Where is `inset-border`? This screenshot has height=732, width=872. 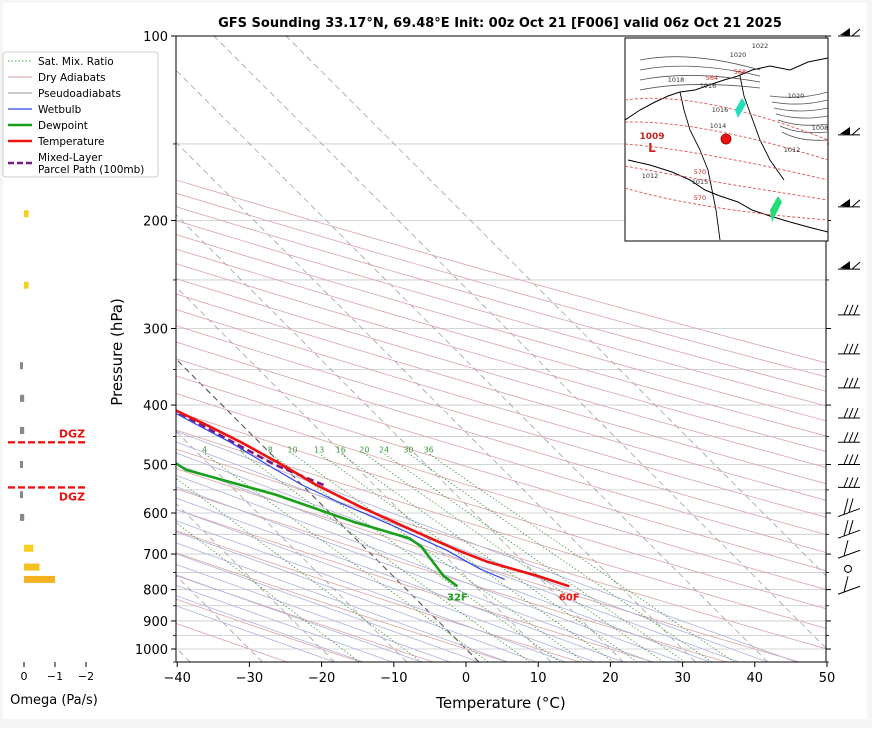
inset-border is located at coordinates (726, 89).